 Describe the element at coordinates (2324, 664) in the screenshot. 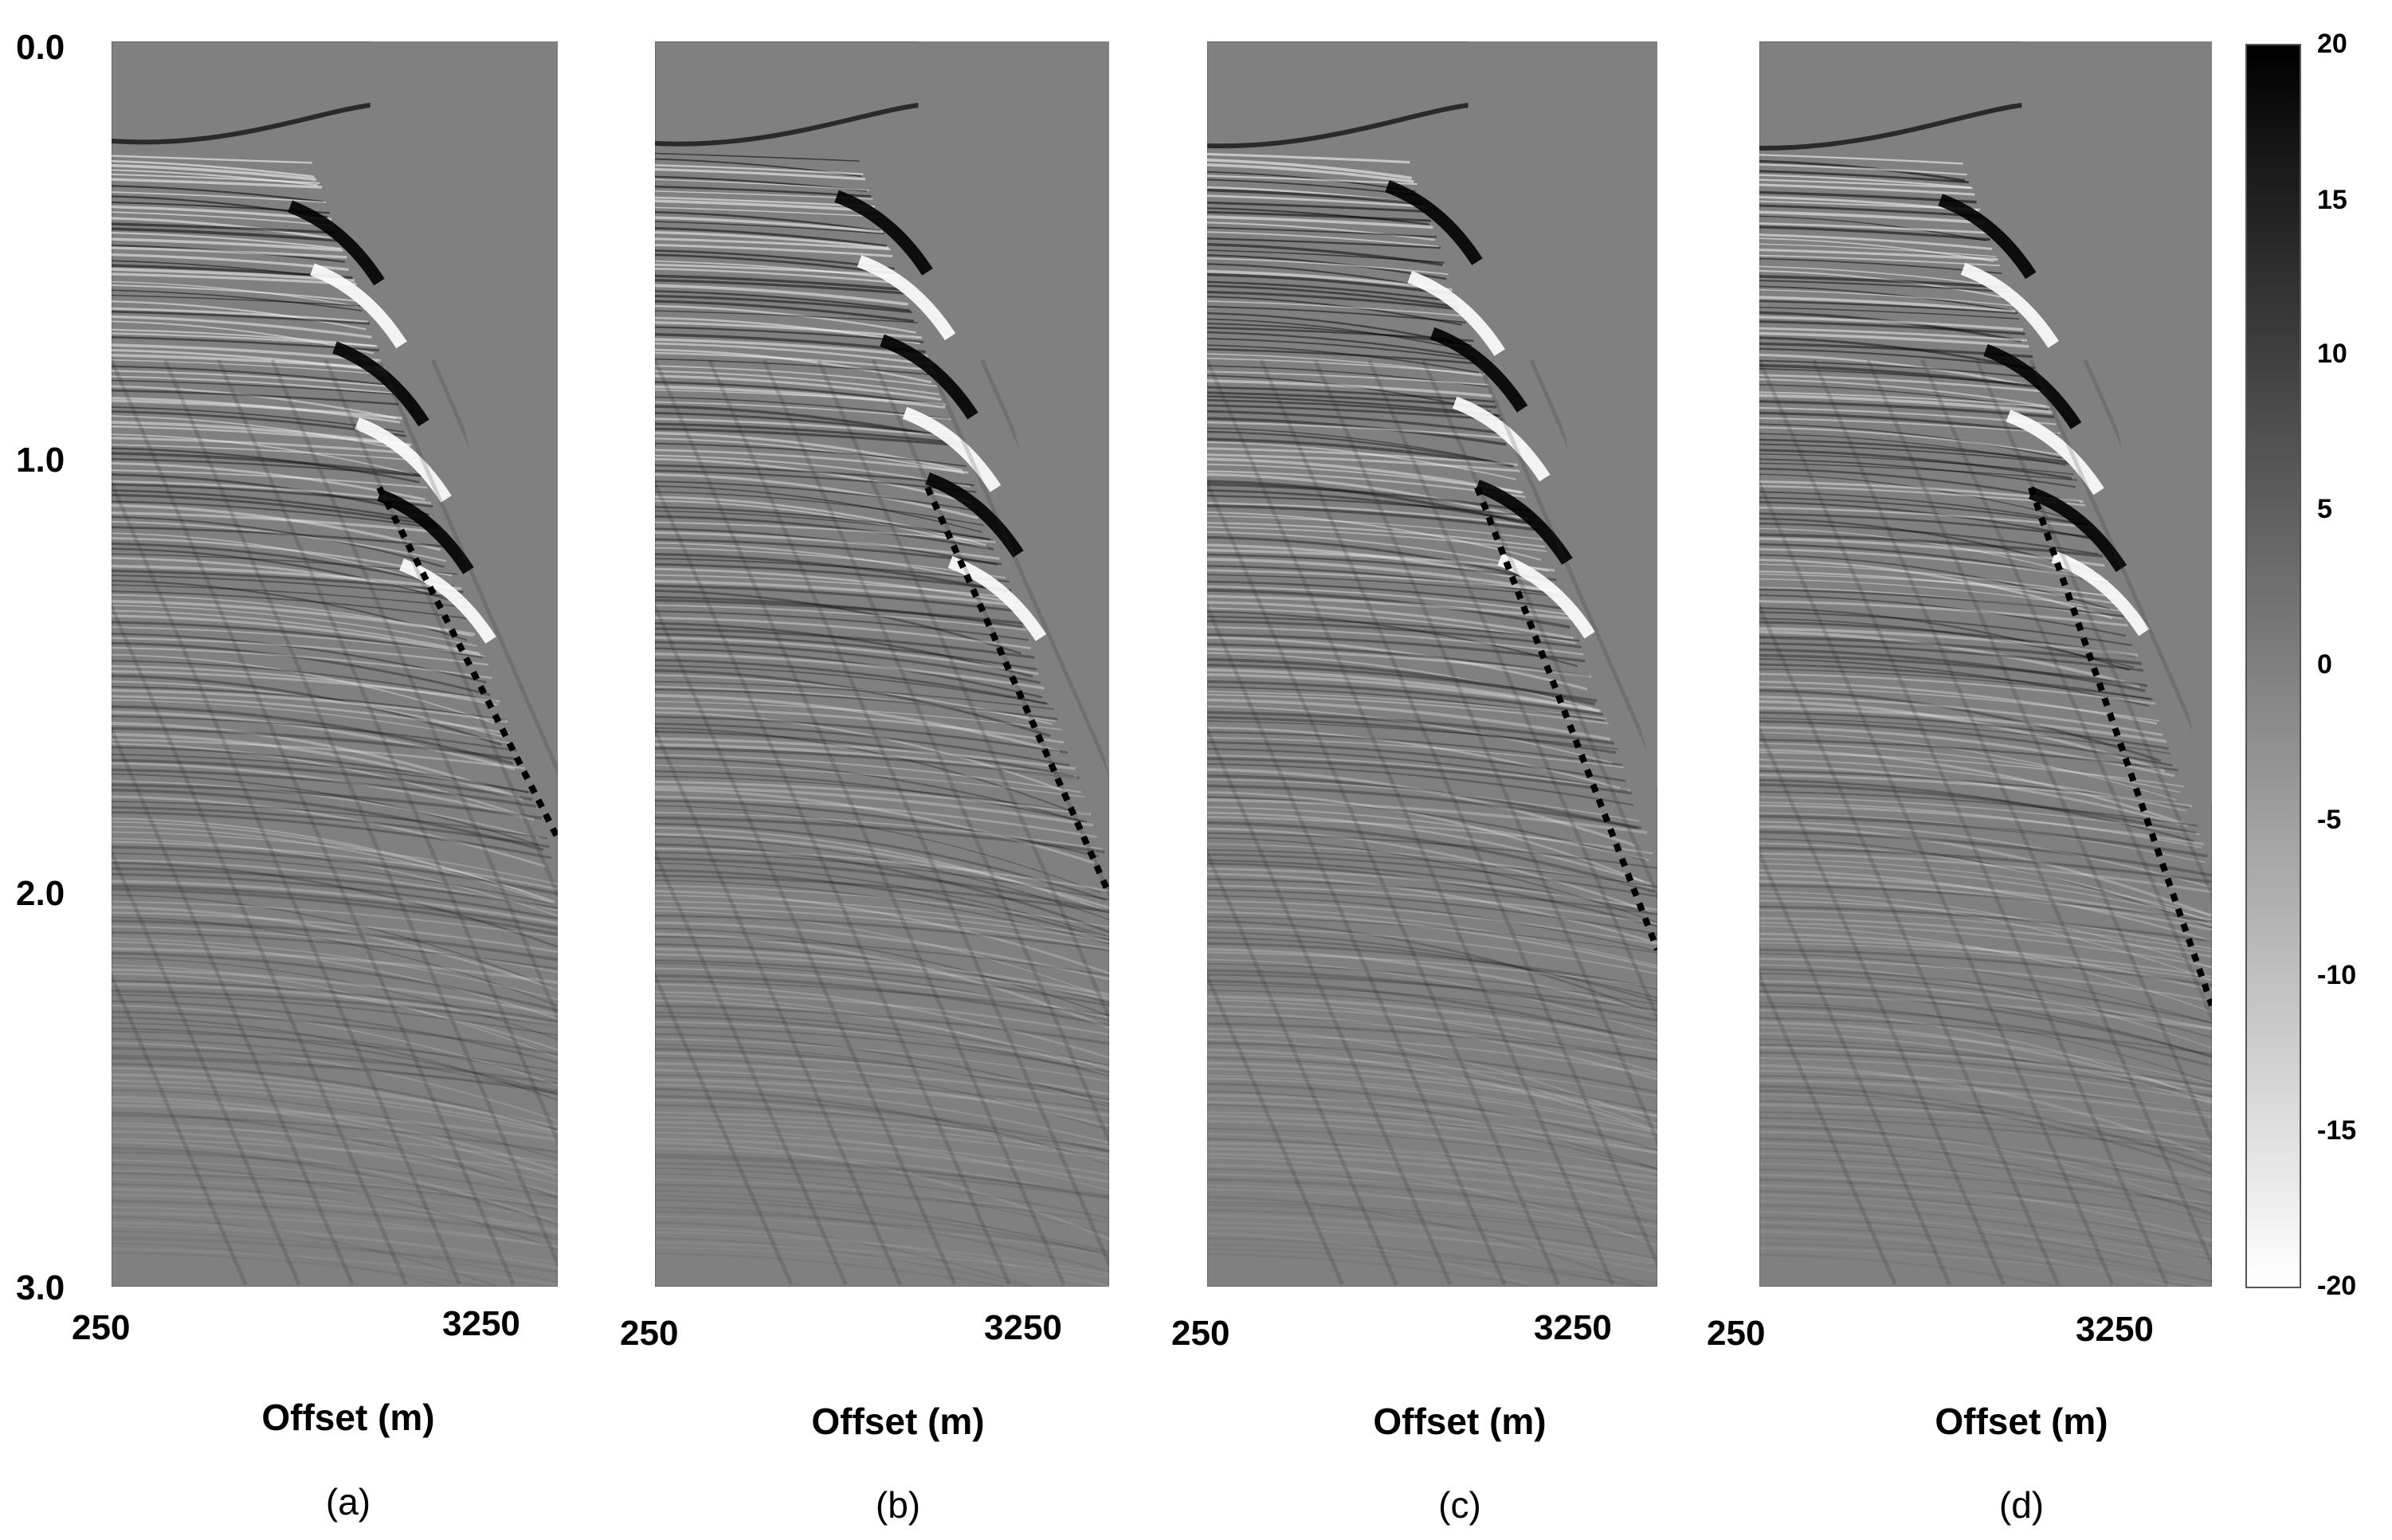

I see `colorbar-tick-label-0: 0` at that location.